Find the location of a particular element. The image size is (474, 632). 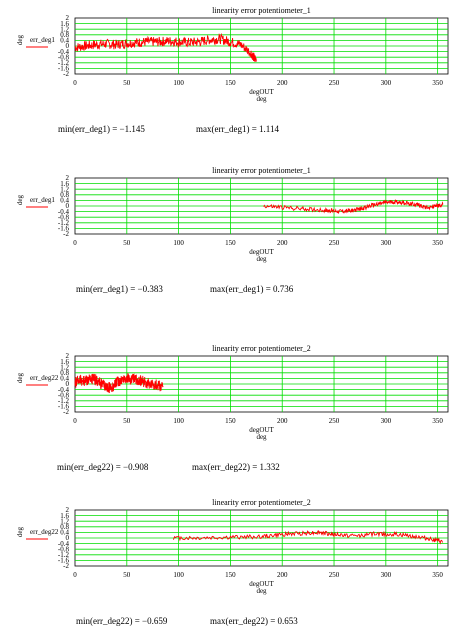

min-stat-1: min(err_deg1) = −1.145 is located at coordinates (101, 129).